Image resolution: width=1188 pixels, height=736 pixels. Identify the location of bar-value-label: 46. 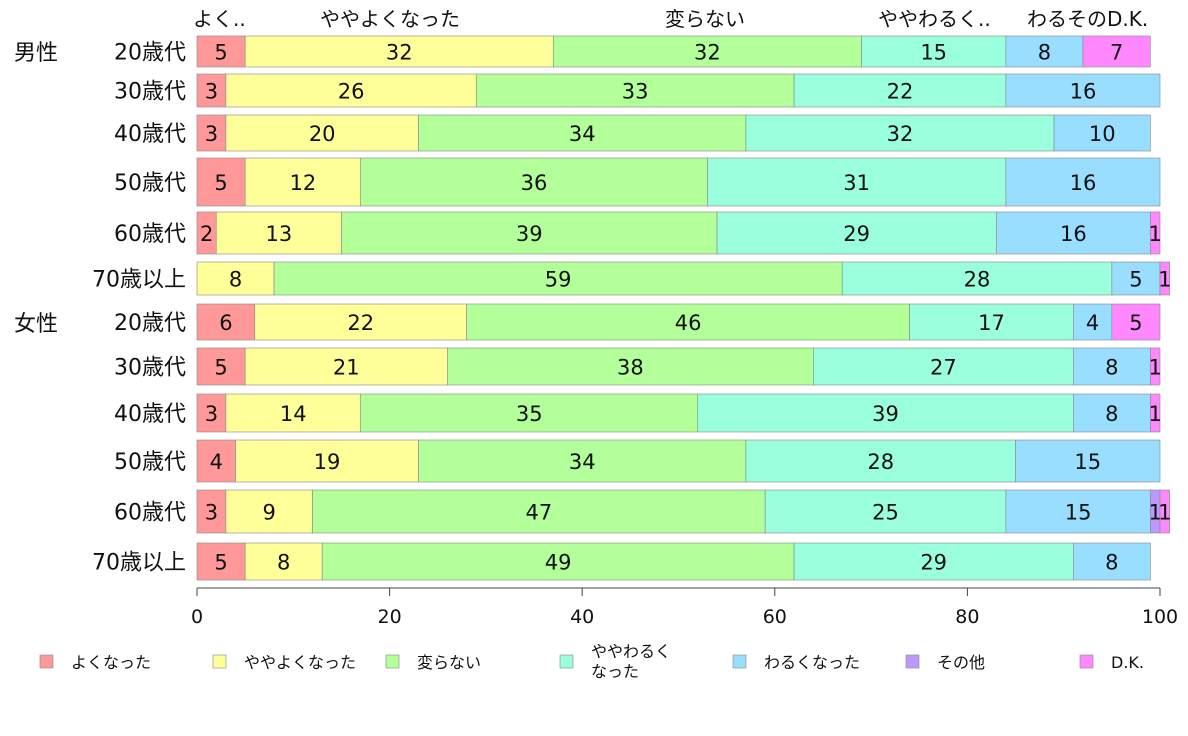
(688, 323).